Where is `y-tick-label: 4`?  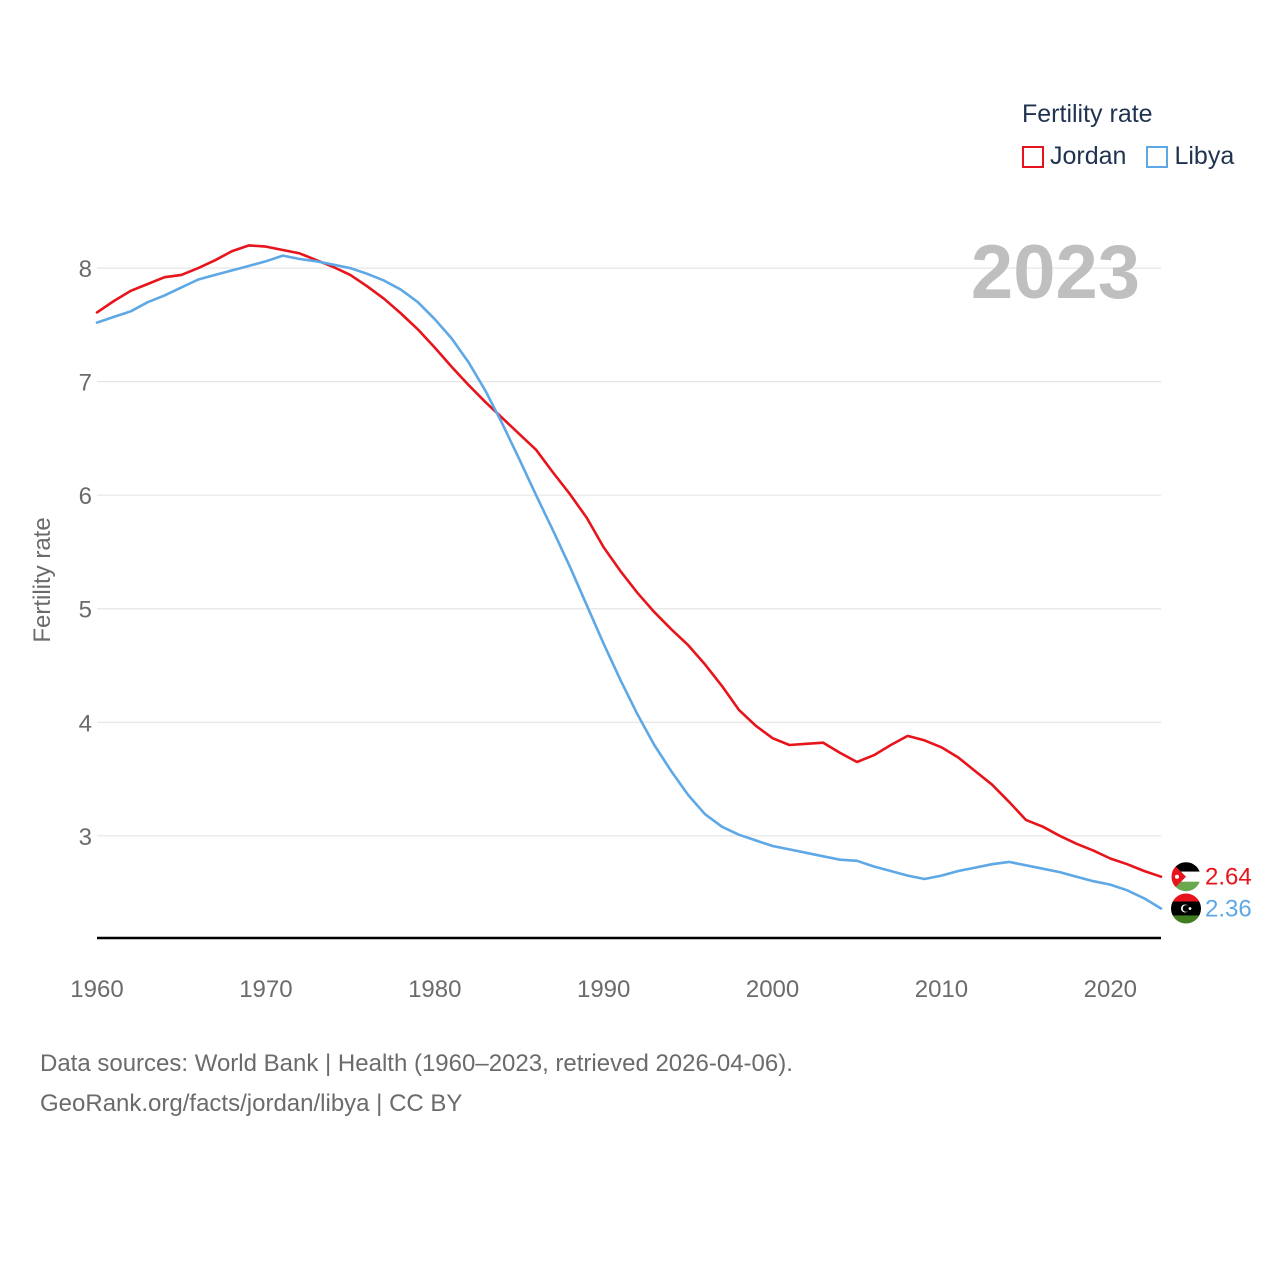 y-tick-label: 4 is located at coordinates (85, 723).